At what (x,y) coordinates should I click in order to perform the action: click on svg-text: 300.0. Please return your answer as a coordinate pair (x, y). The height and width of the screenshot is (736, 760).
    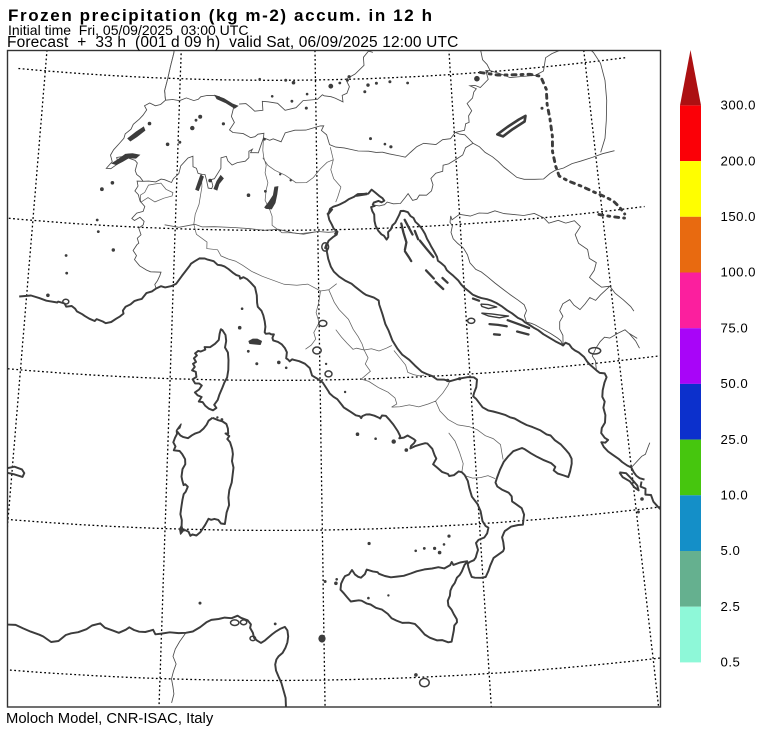
    Looking at the image, I should click on (739, 105).